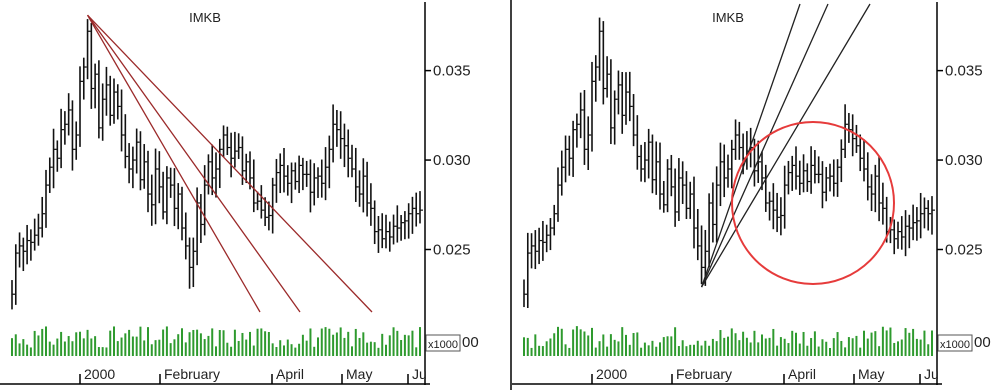  Describe the element at coordinates (813, 203) in the screenshot. I see `highlight-circle` at that location.